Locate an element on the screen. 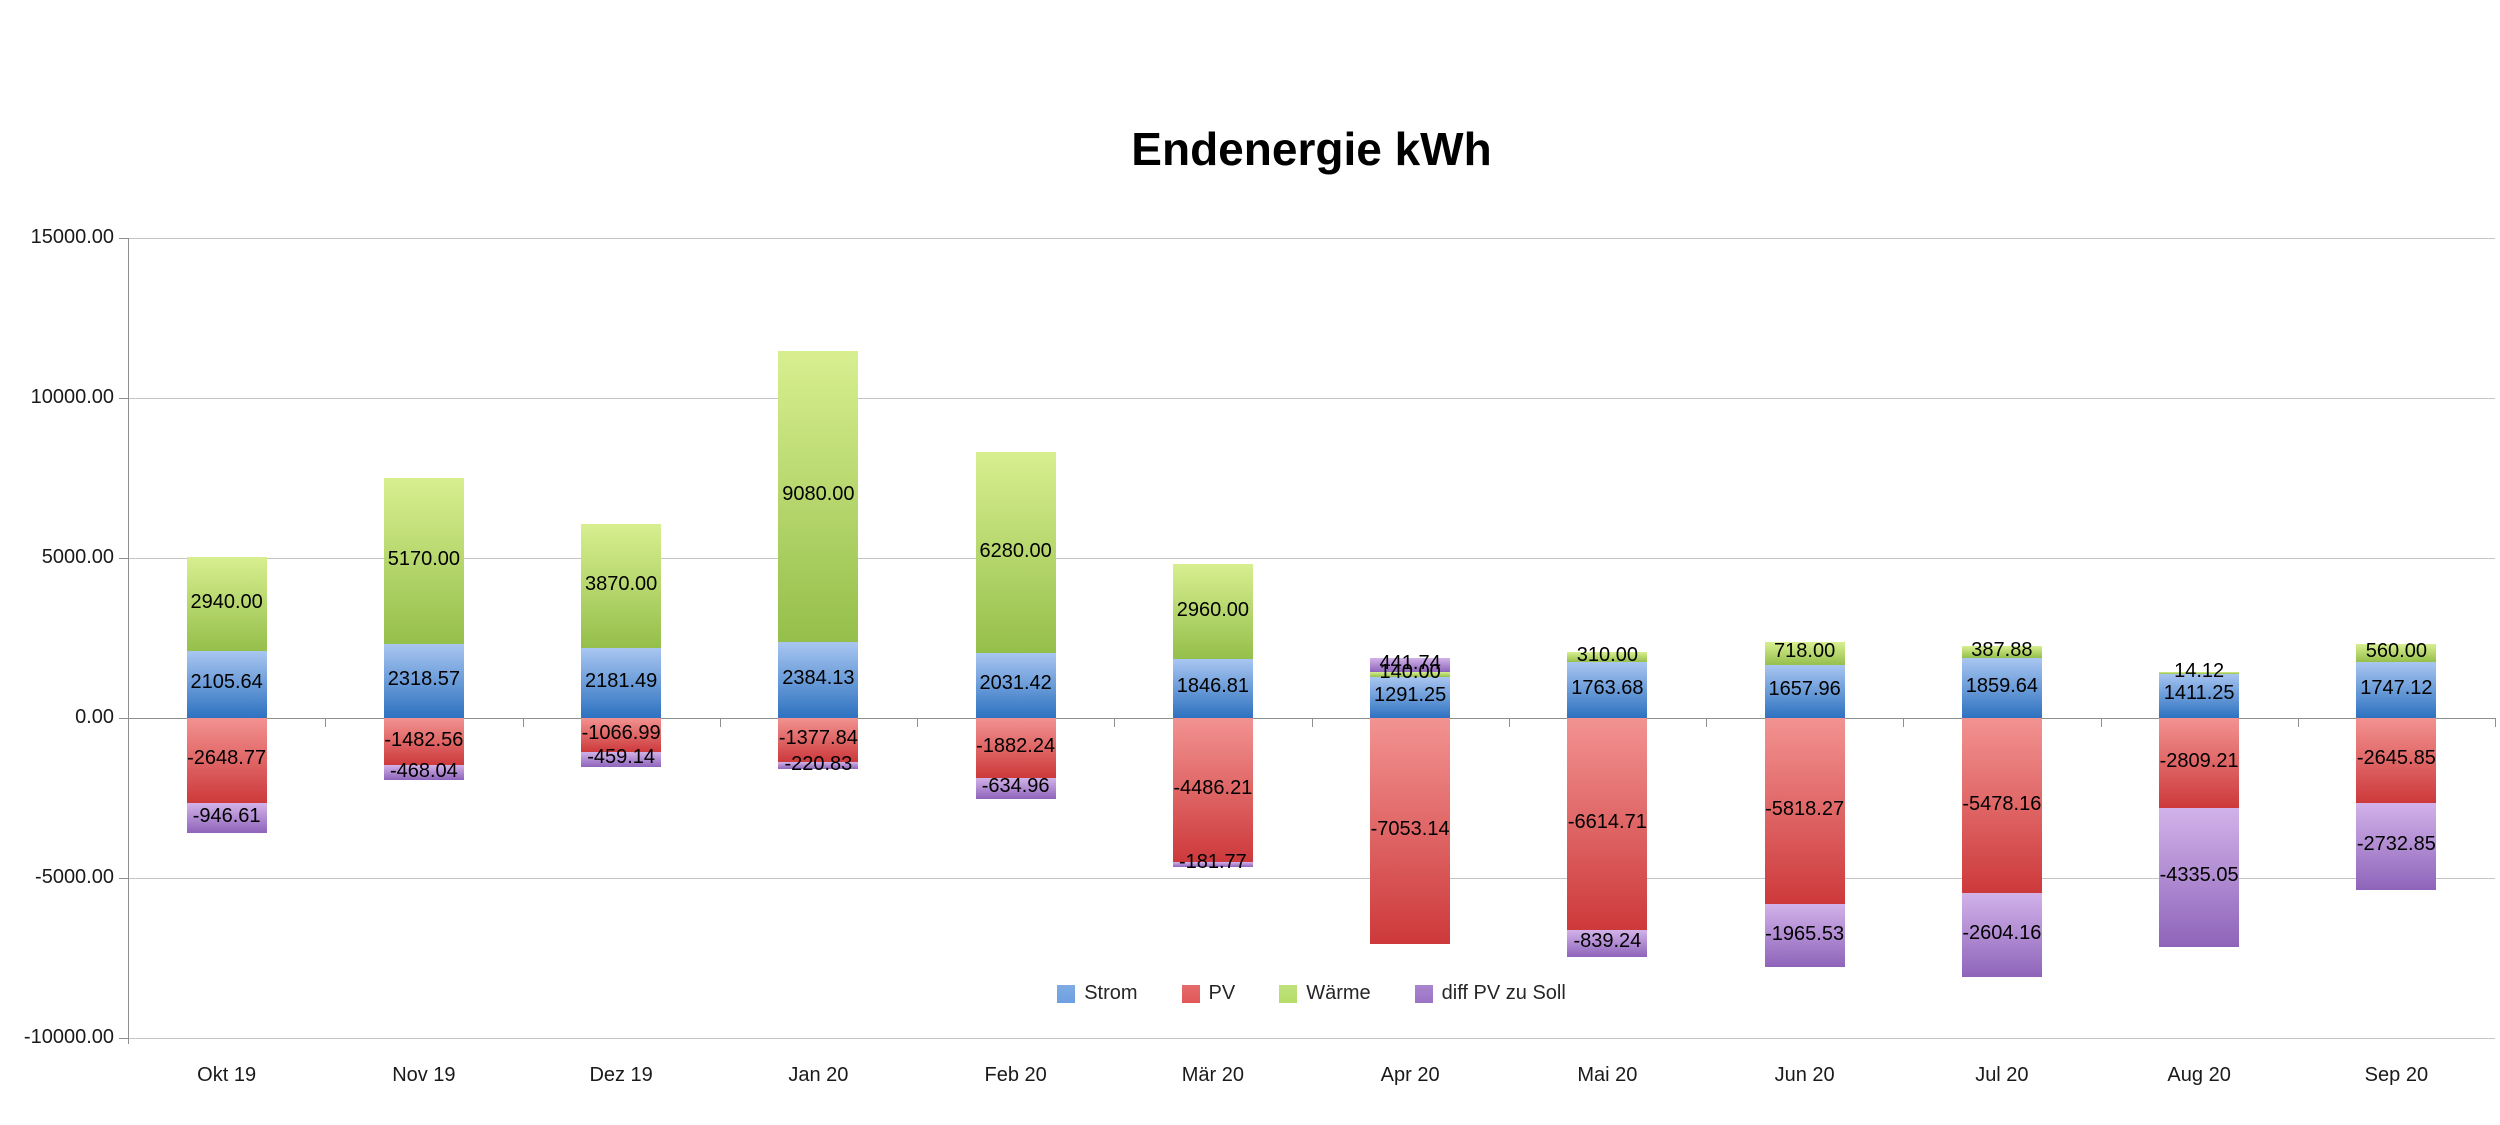  data-label: 9080.00 is located at coordinates (818, 494).